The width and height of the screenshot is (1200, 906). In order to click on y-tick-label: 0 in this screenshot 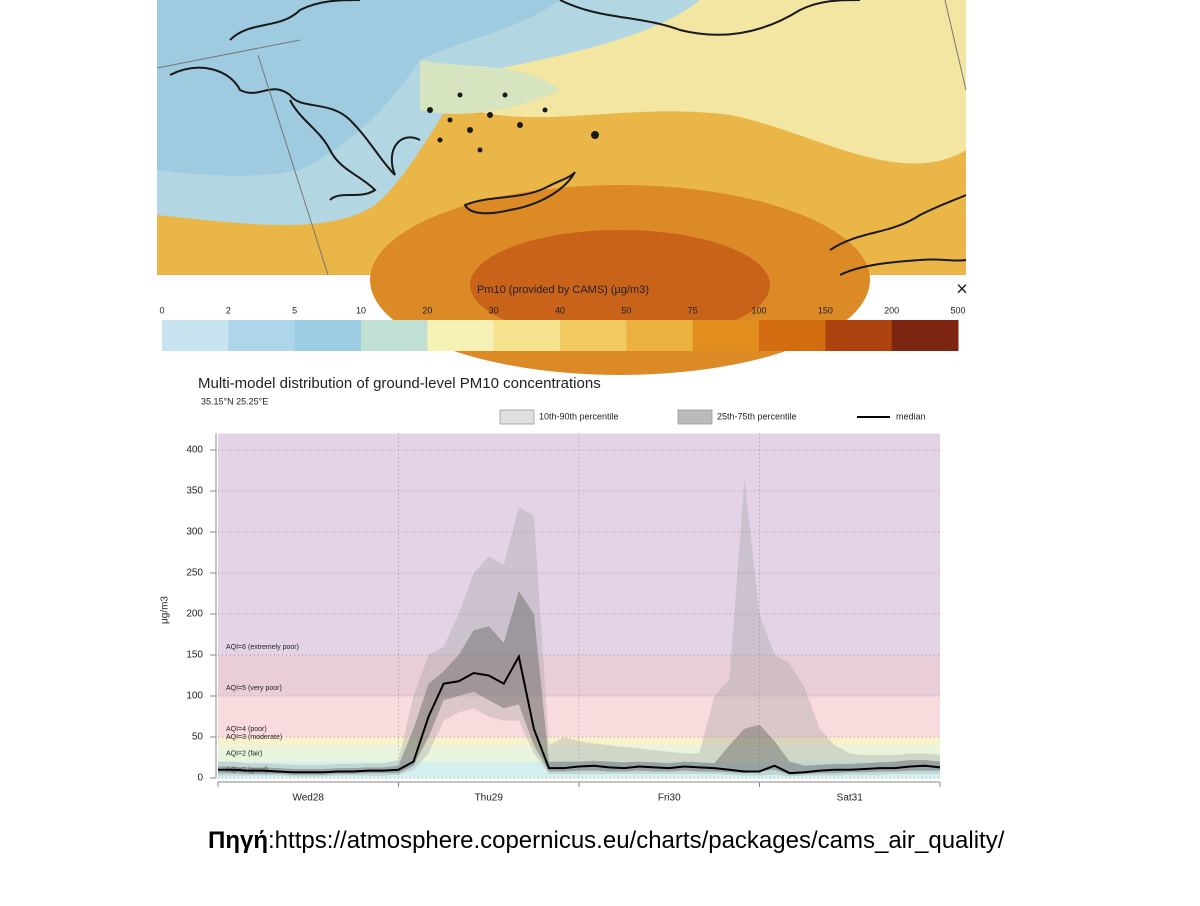, I will do `click(200, 778)`.